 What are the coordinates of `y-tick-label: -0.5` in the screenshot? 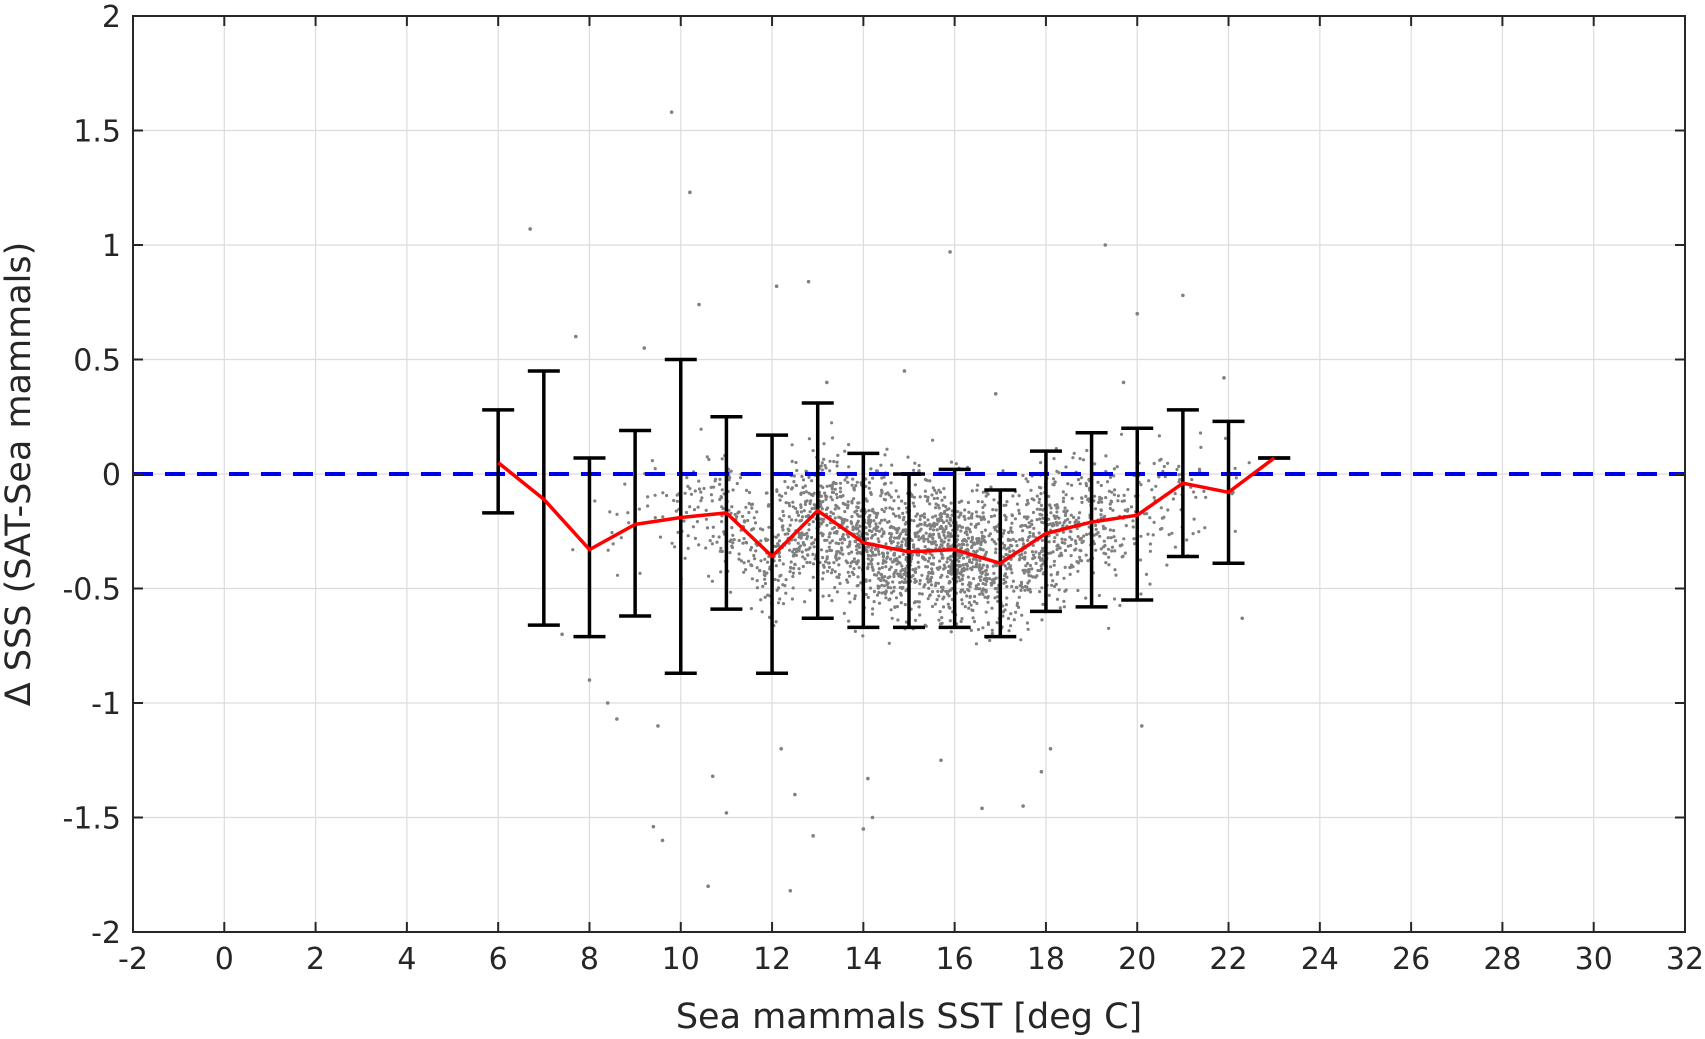 It's located at (91, 590).